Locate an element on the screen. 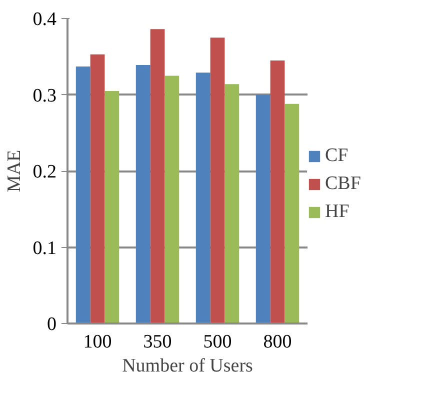  x-tick-label: 500 is located at coordinates (217, 342).